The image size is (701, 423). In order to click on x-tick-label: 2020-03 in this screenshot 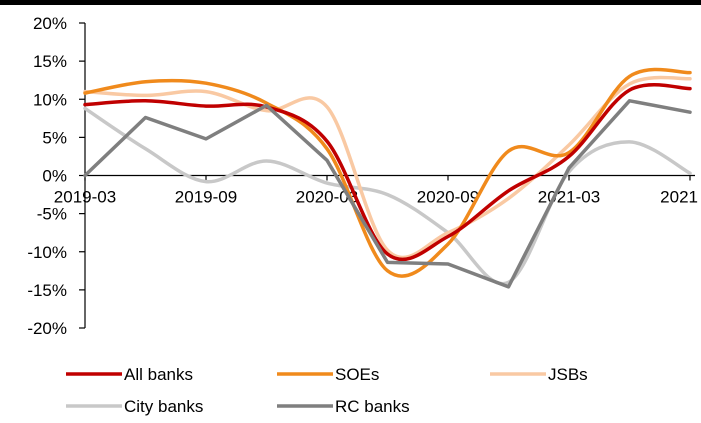, I will do `click(327, 197)`.